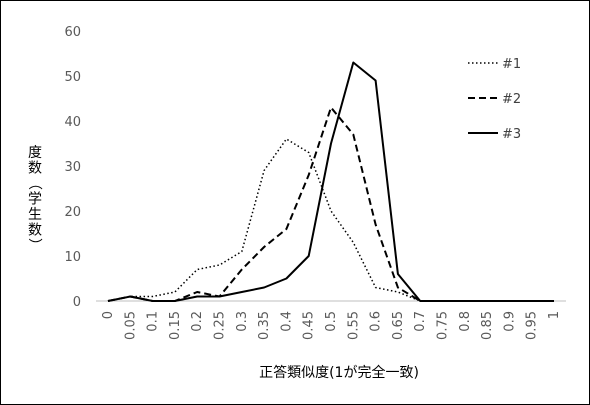 This screenshot has width=590, height=405. What do you see at coordinates (494, 99) in the screenshot?
I see `legend: #1 #2 #3` at bounding box center [494, 99].